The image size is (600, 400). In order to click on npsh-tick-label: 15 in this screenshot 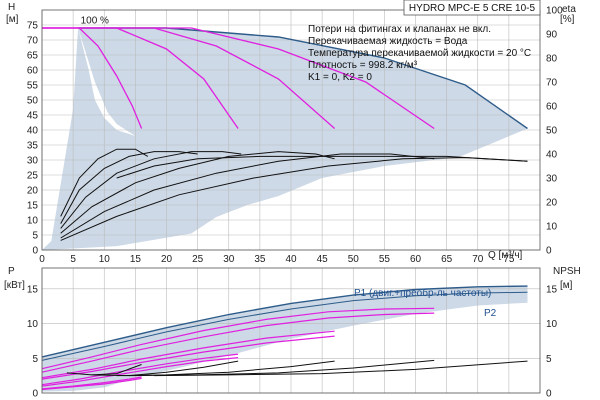, I will do `click(552, 289)`.